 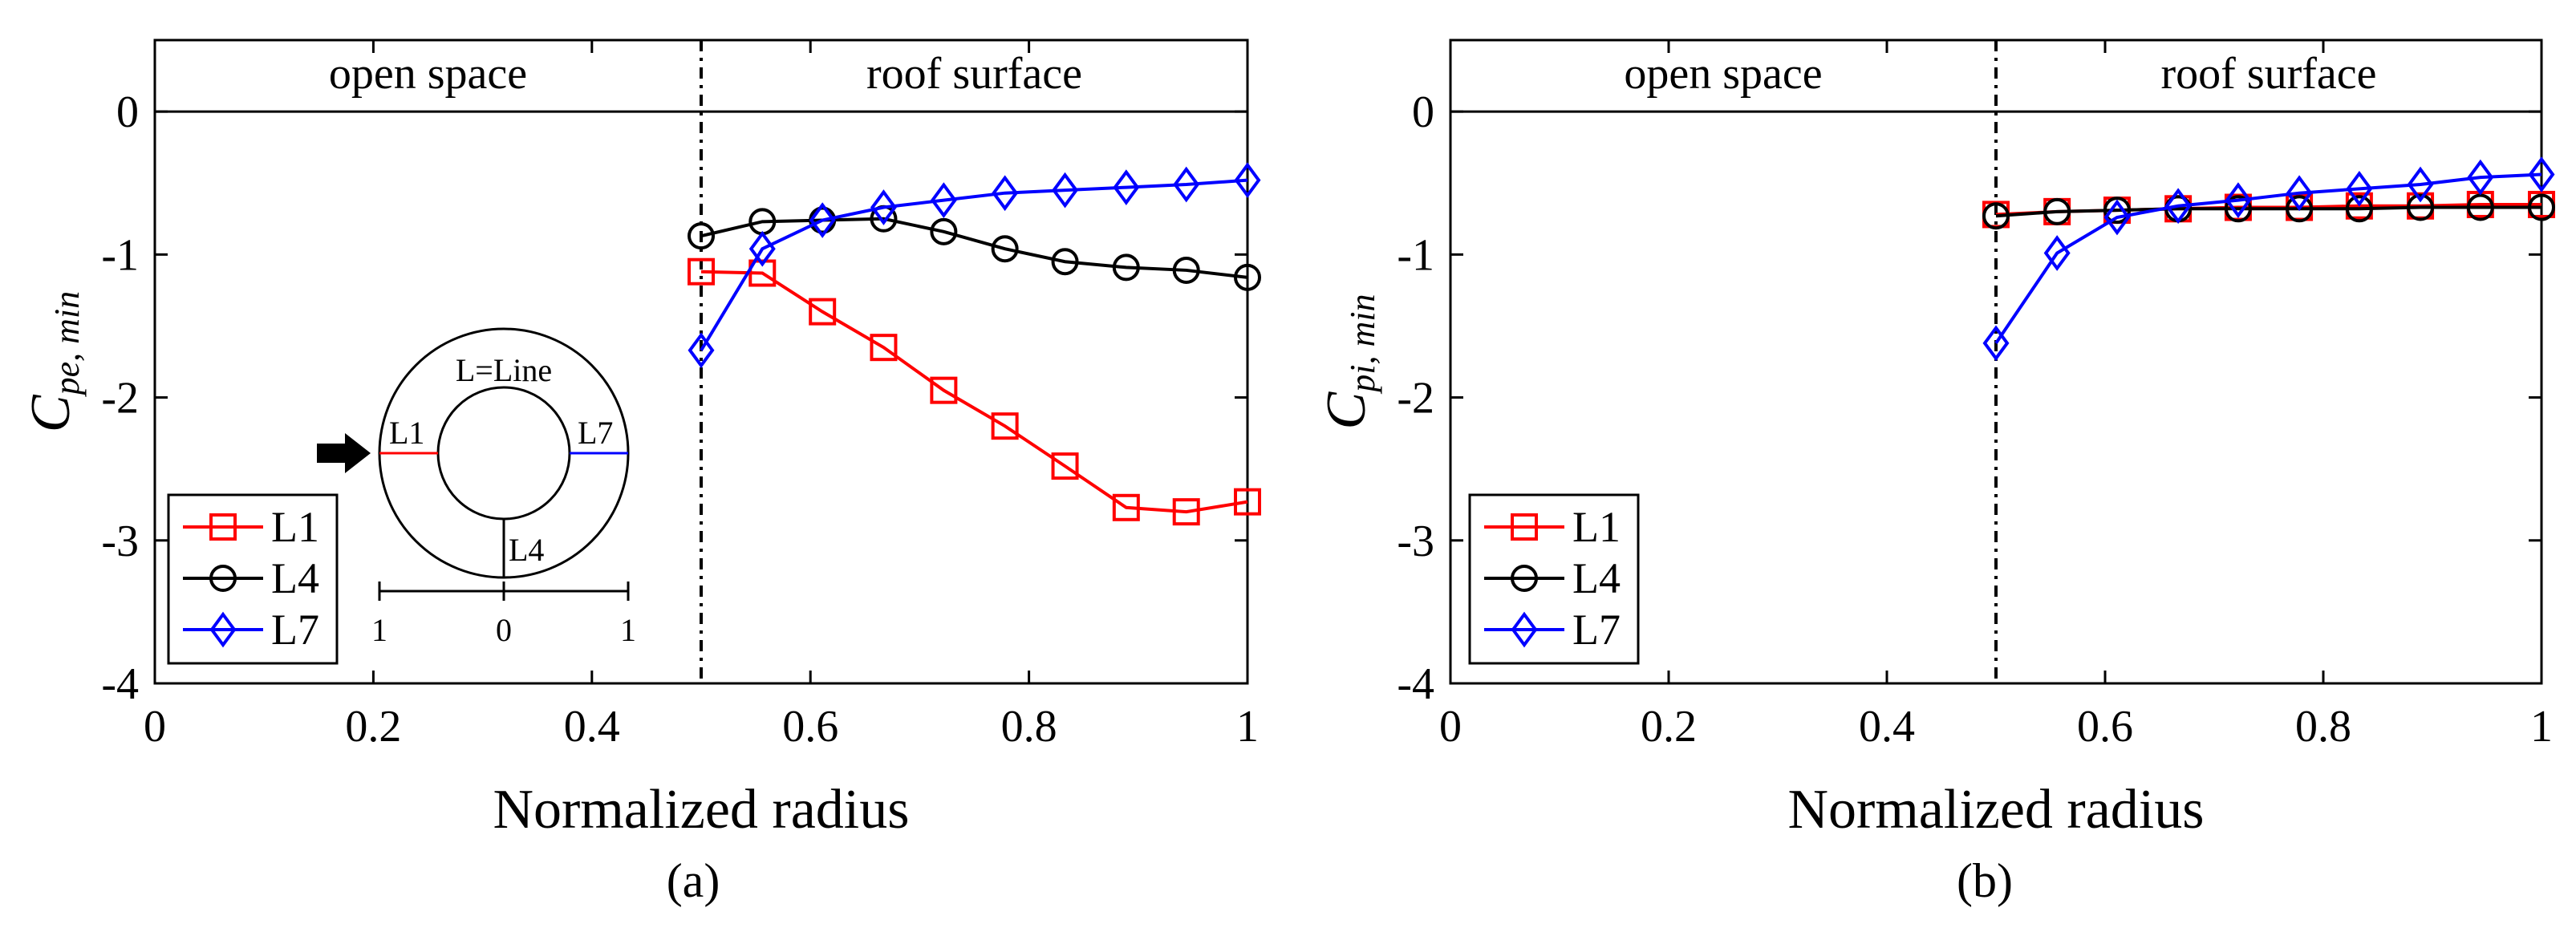 I want to click on inset-title: L=Line, so click(x=504, y=370).